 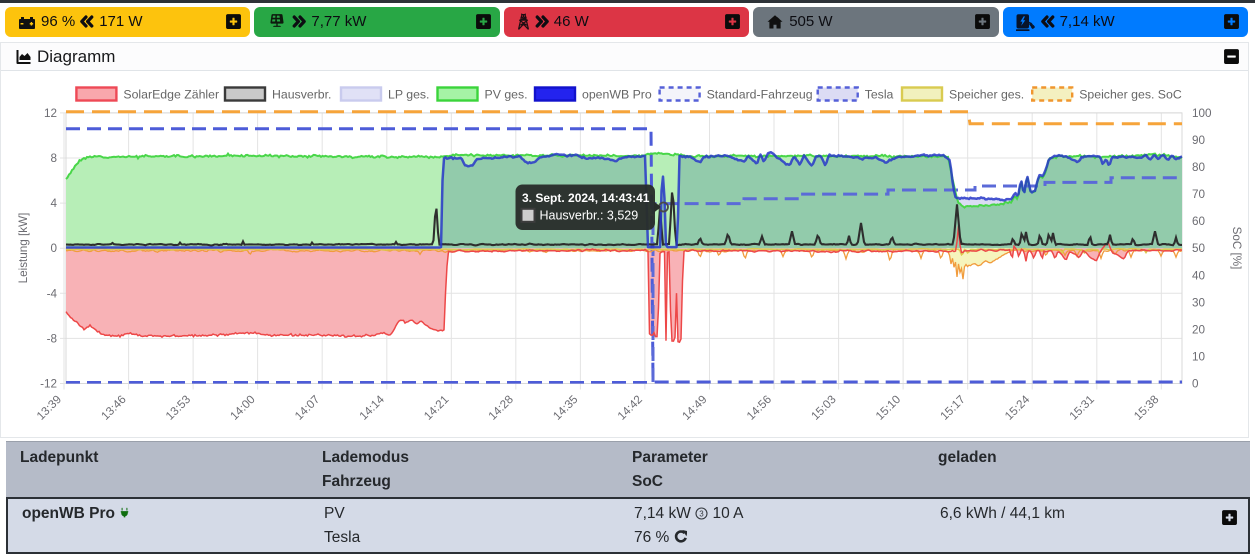 What do you see at coordinates (1236, 248) in the screenshot?
I see `svg-text: SoC [%]` at bounding box center [1236, 248].